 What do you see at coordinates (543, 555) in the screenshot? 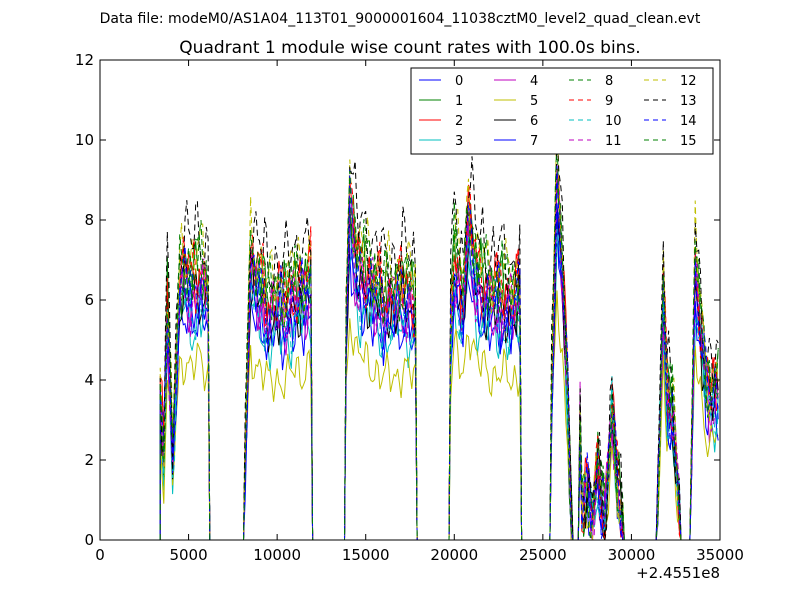
I see `x-tick-label: 25000` at bounding box center [543, 555].